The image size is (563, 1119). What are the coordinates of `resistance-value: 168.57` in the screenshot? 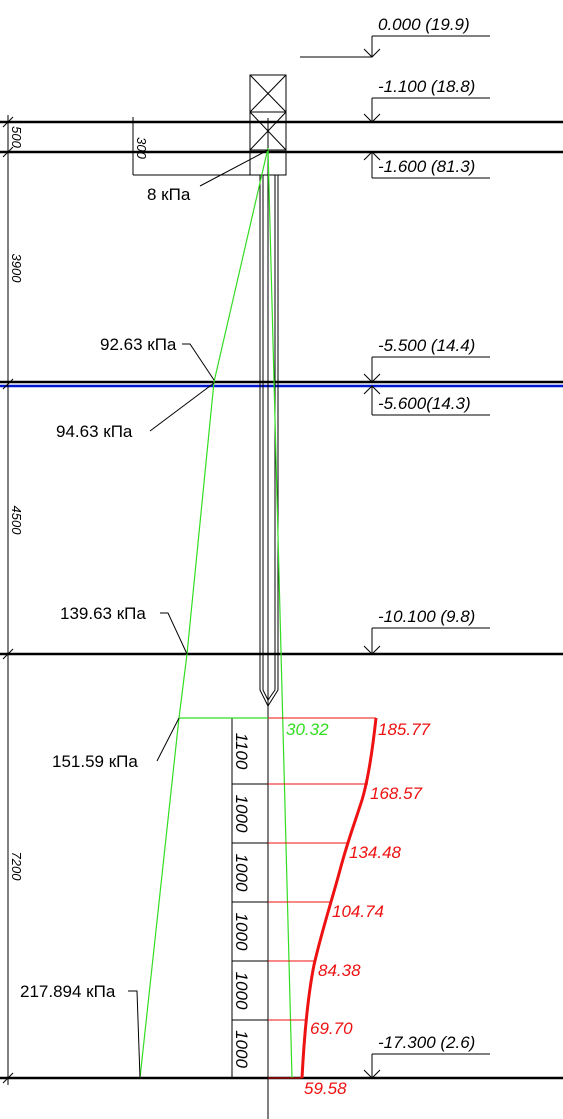 It's located at (396, 793).